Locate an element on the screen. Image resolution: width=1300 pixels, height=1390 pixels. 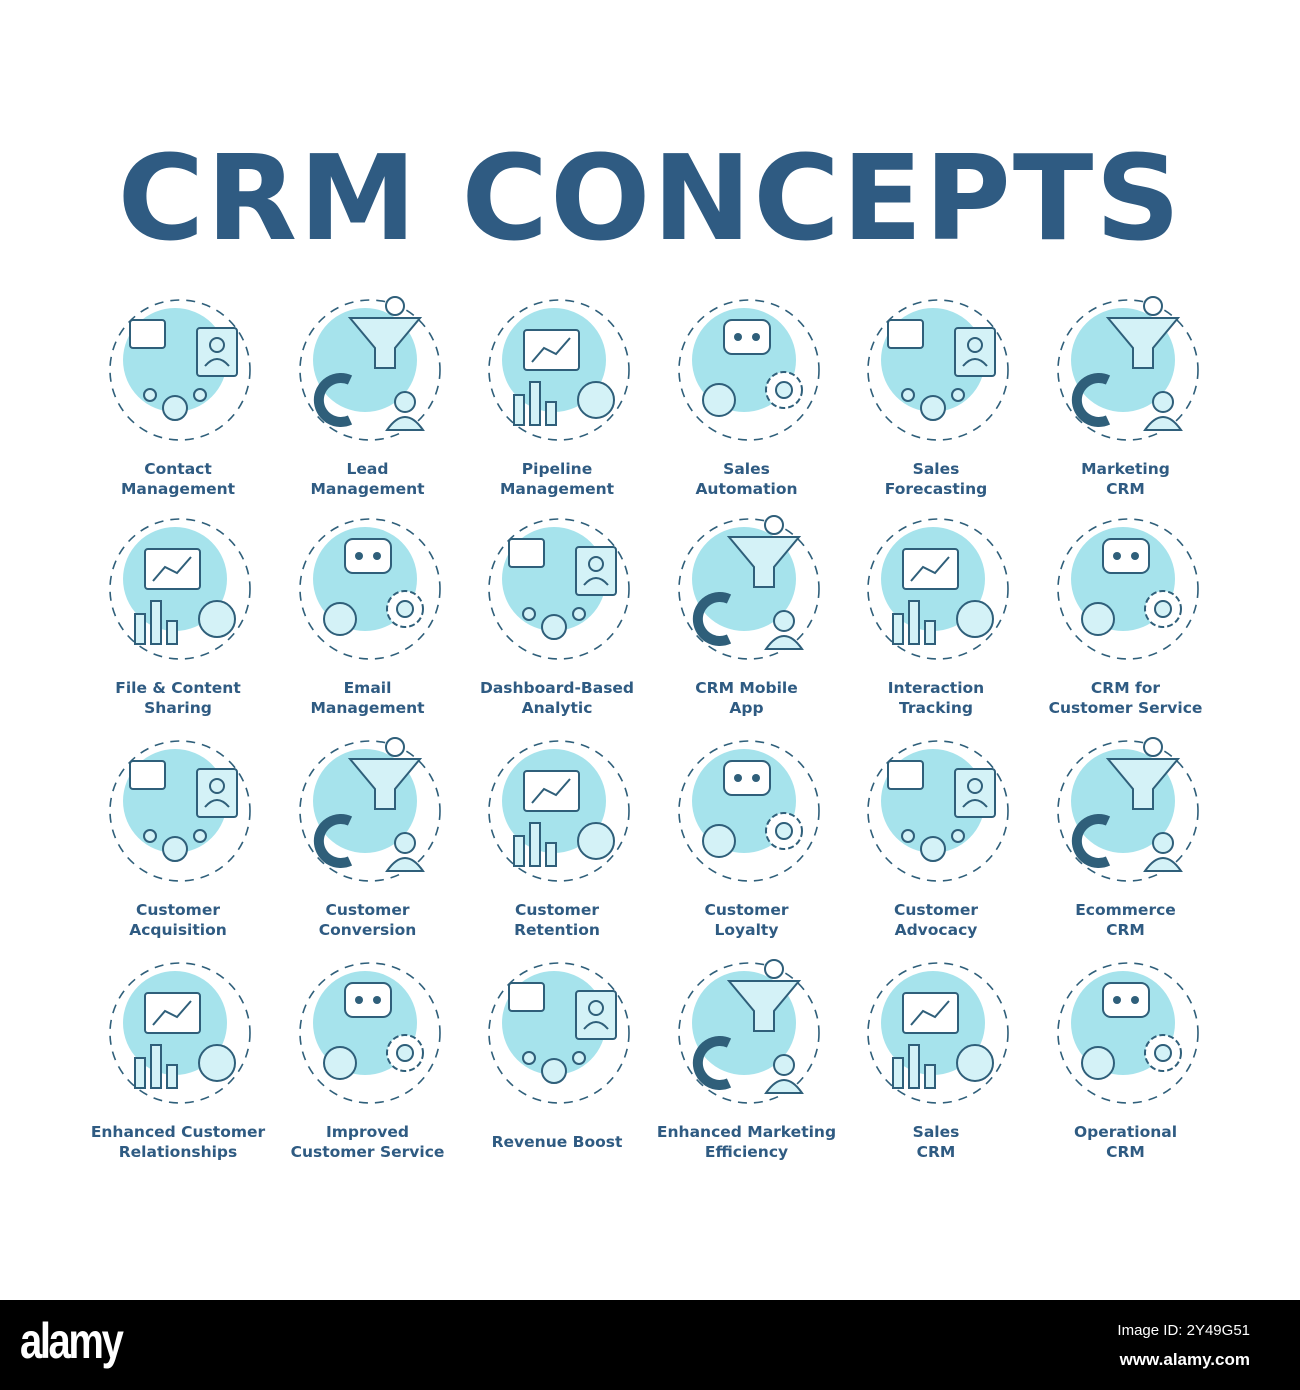
revenue-chart-icon is located at coordinates (559, 1033).